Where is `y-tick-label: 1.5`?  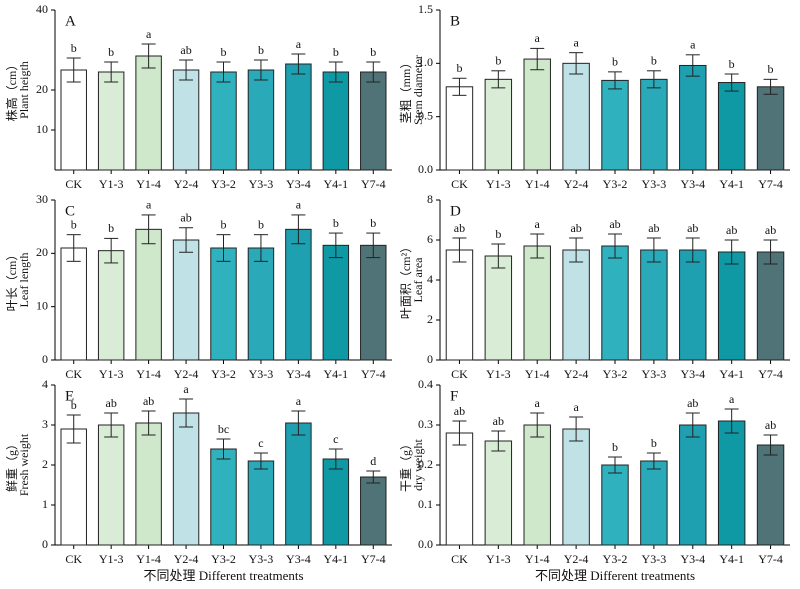 y-tick-label: 1.5 is located at coordinates (425, 9).